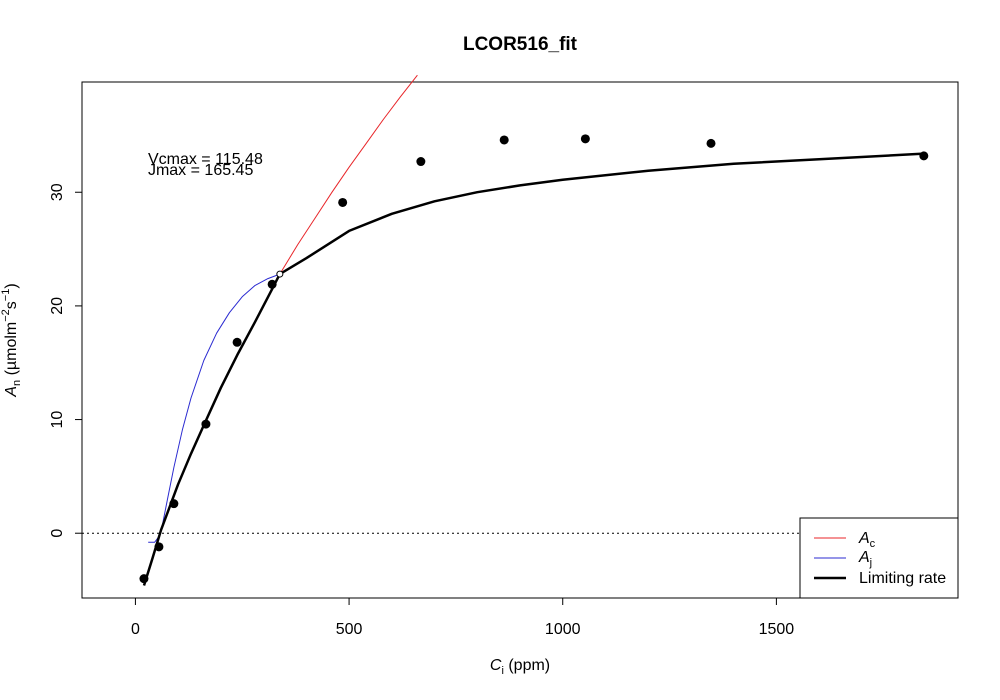 The height and width of the screenshot is (700, 1000). What do you see at coordinates (205, 159) in the screenshot?
I see `annotation-text: Vcmax = 115.48` at bounding box center [205, 159].